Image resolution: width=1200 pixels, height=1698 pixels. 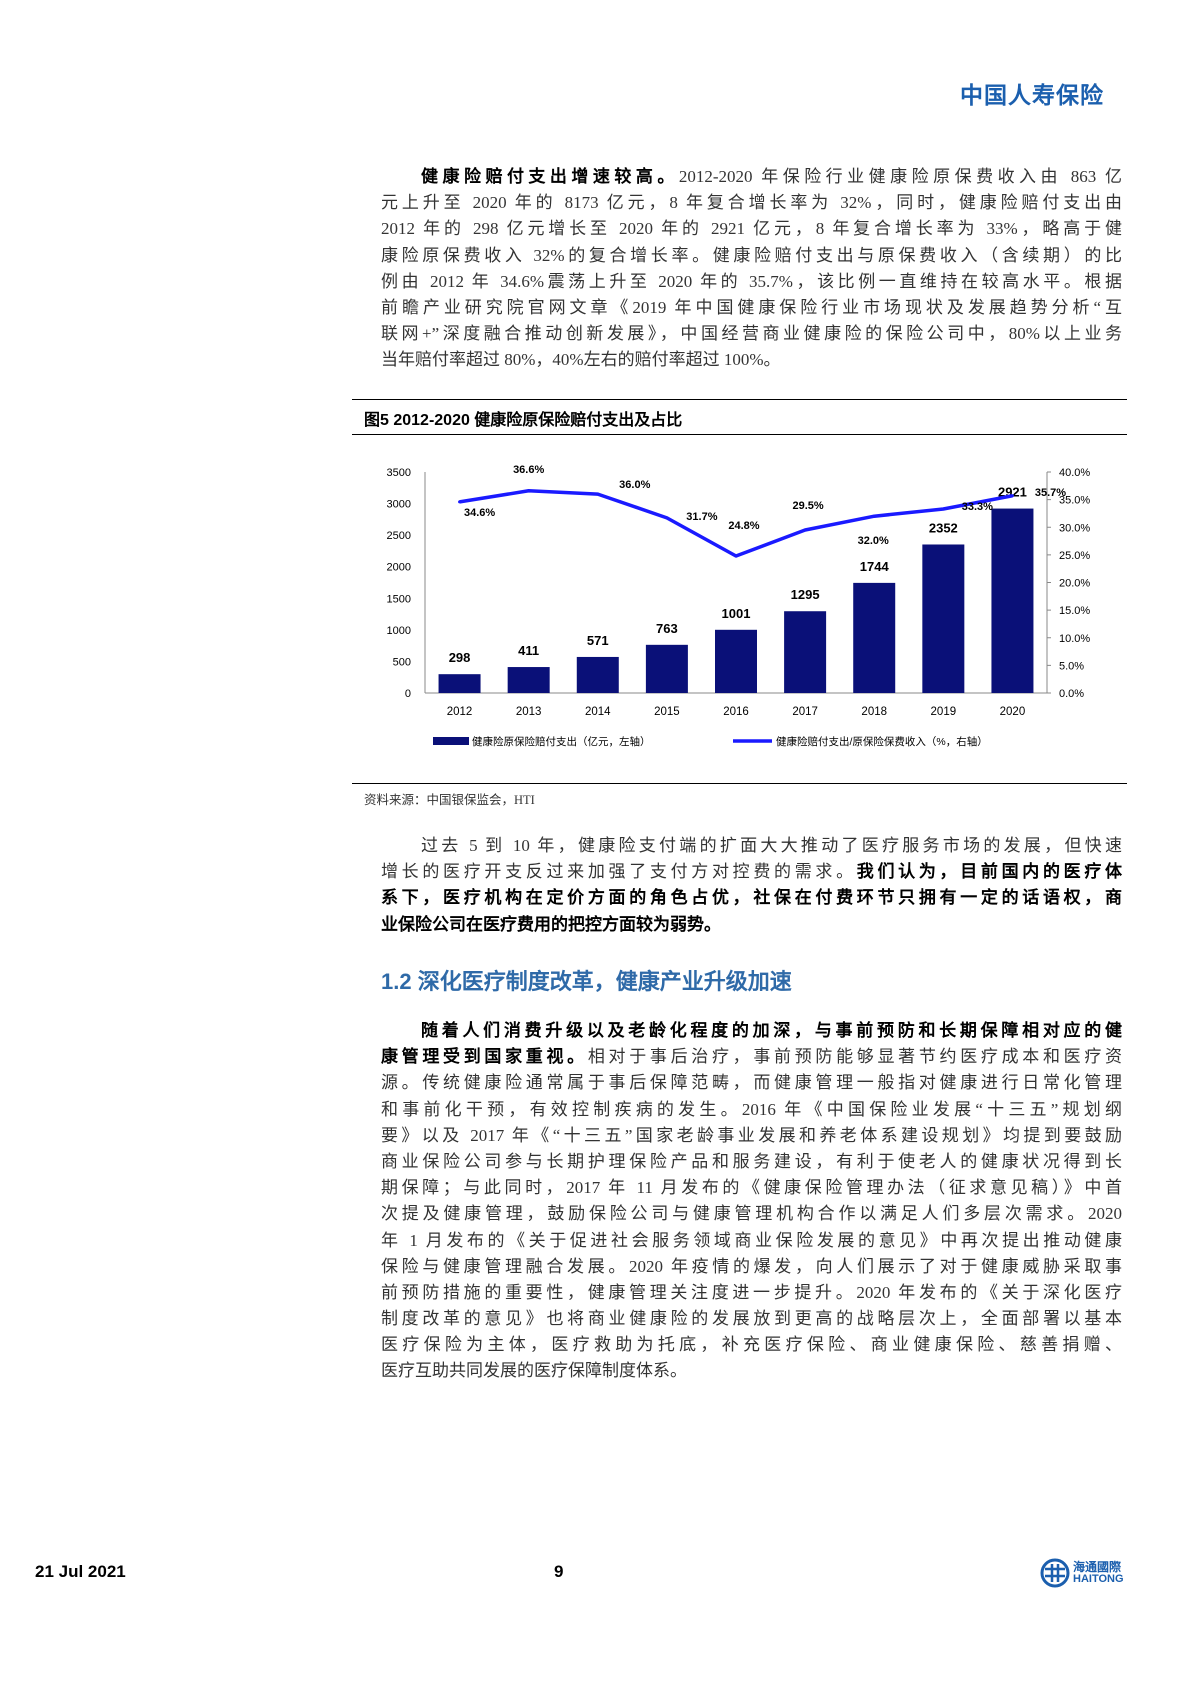 I want to click on body-text: 商业保险公司参与长期护理保险产品和服务建设，有利于使老人的健康状况得到长, so click(x=751, y=1161).